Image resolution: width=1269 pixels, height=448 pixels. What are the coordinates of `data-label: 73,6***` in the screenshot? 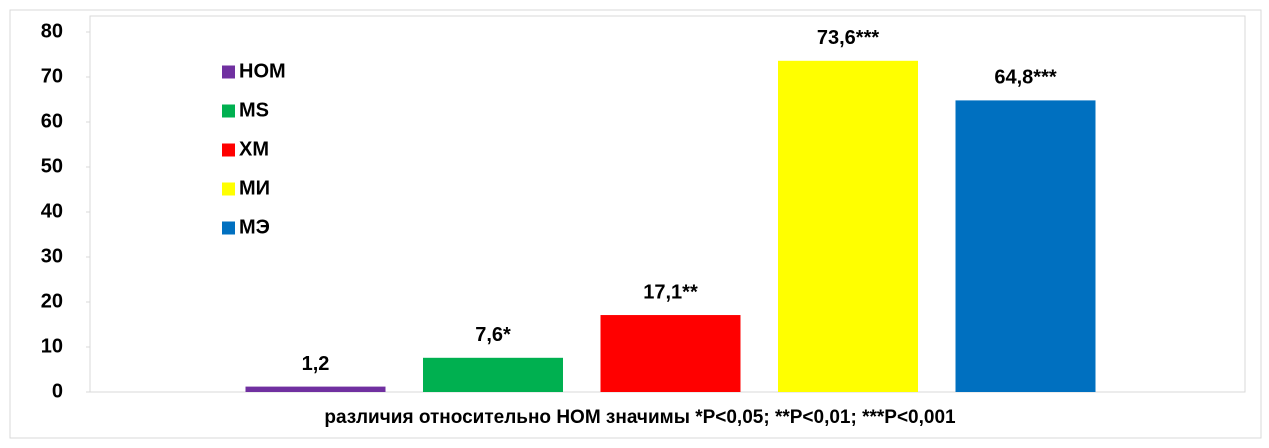 It's located at (848, 38).